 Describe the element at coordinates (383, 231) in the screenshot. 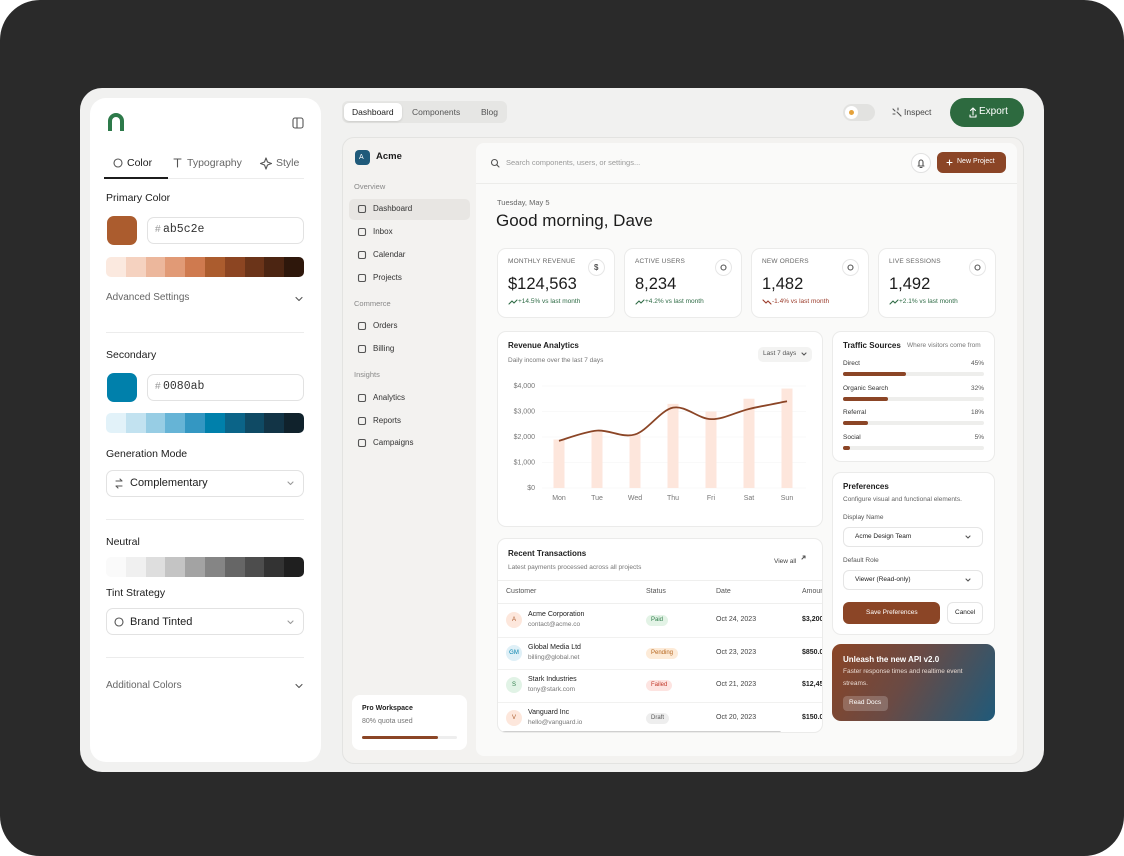

I see `nav-item: Inbox` at that location.